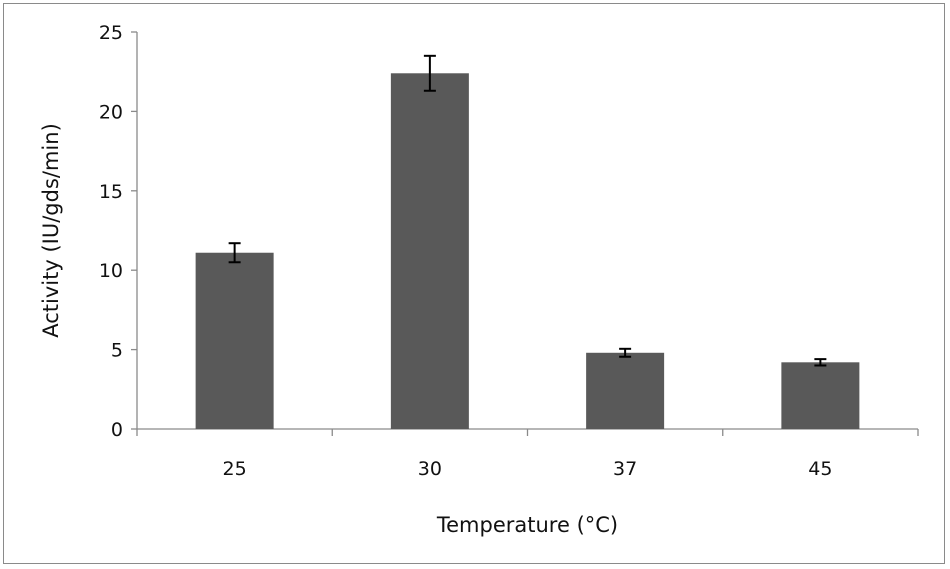  Describe the element at coordinates (625, 469) in the screenshot. I see `x-tick-label: 37` at that location.